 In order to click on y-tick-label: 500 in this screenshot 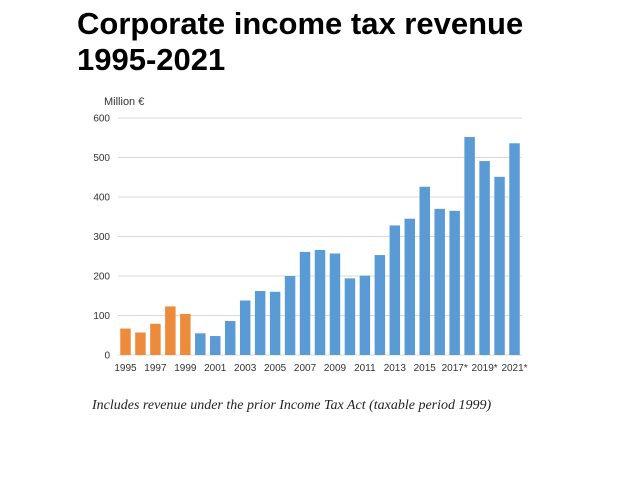, I will do `click(101, 158)`.